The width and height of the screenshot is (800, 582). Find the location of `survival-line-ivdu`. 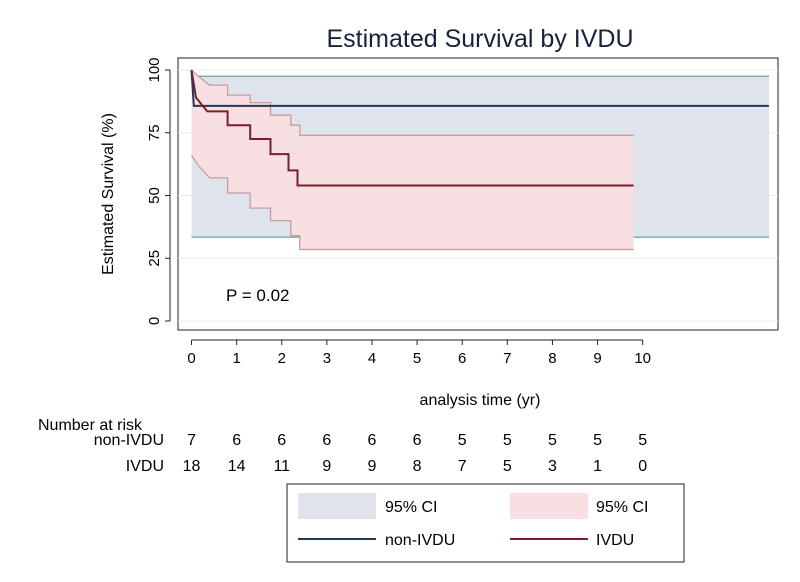

survival-line-ivdu is located at coordinates (412, 128).